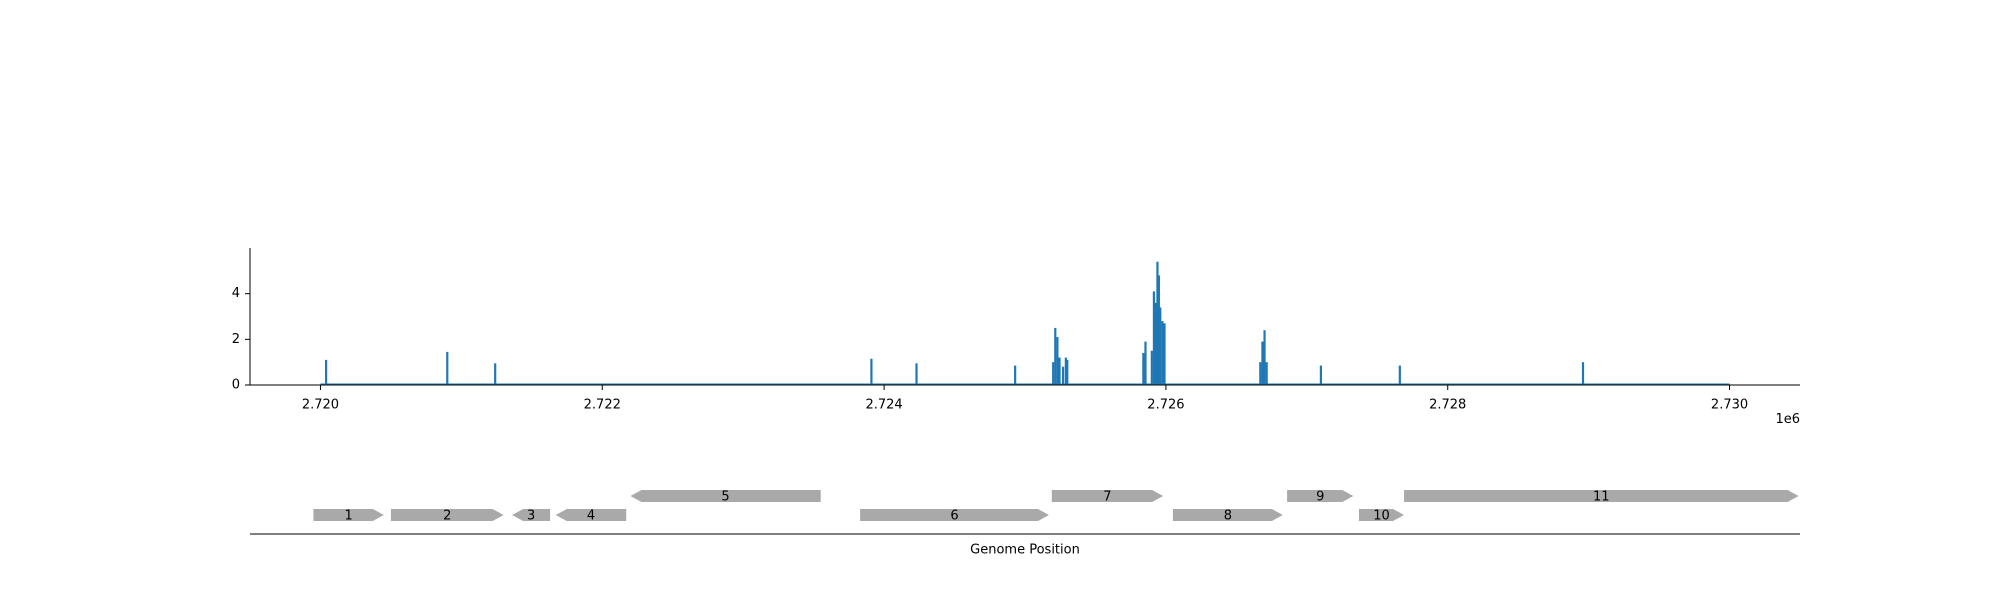  I want to click on gene-arrows: 1 2 3 4 5 6 7 8 9 10 11, so click(1056, 507).